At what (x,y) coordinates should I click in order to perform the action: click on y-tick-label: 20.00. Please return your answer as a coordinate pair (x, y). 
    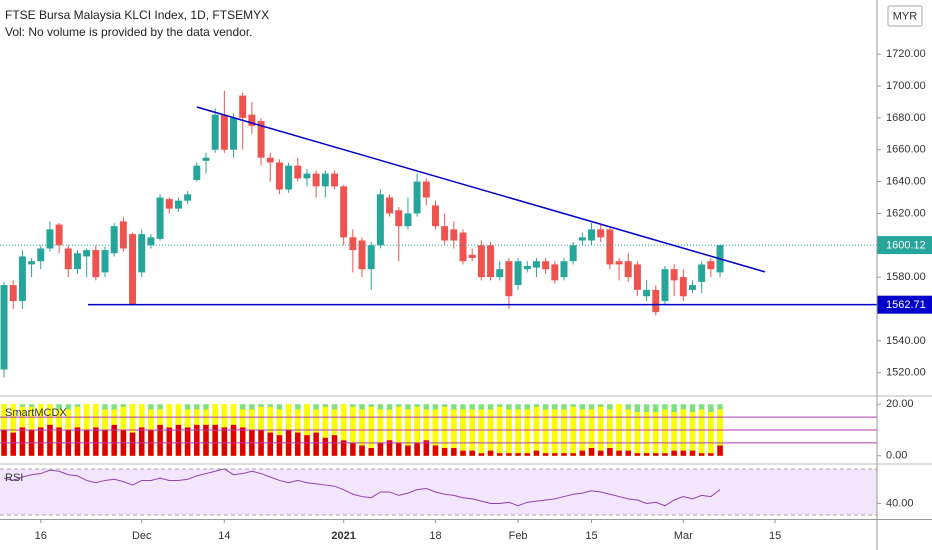
    Looking at the image, I should click on (900, 404).